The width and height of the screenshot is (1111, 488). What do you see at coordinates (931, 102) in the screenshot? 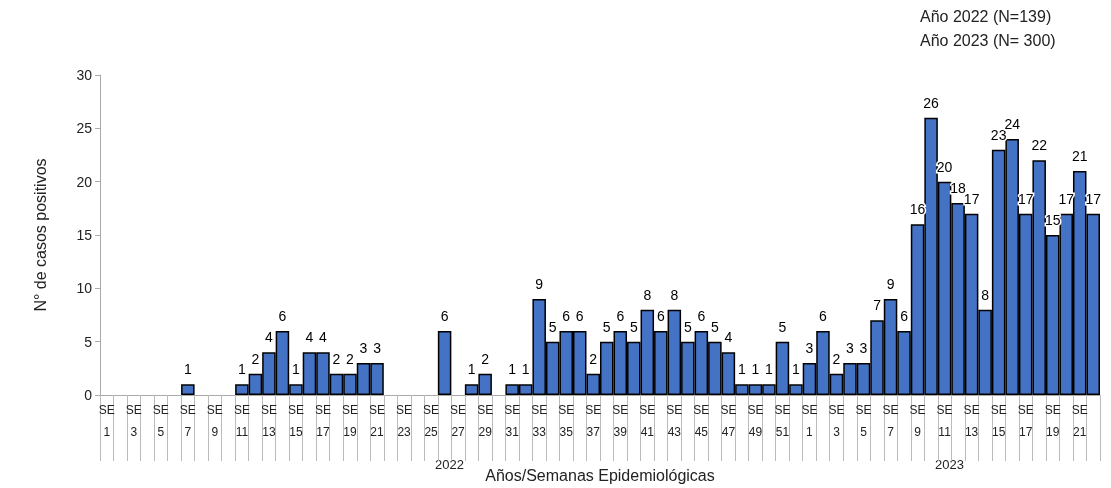
I see `data-label: 26` at bounding box center [931, 102].